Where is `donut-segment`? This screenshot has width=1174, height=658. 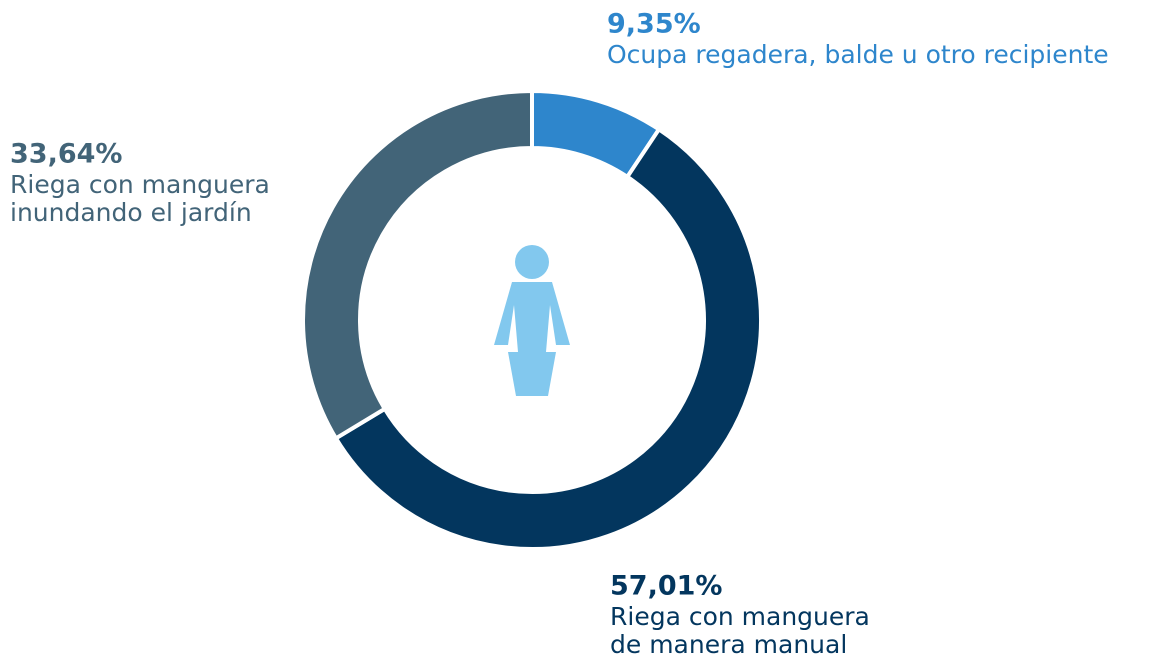
donut-segment is located at coordinates (417, 265).